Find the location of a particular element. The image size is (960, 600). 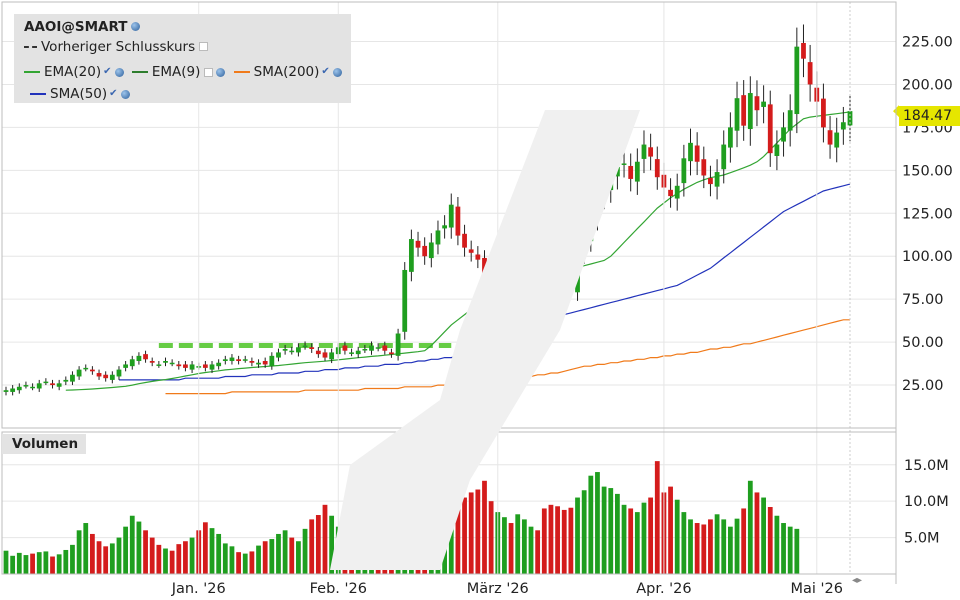

ema9-legend-item: EMA(9) is located at coordinates (178, 72).